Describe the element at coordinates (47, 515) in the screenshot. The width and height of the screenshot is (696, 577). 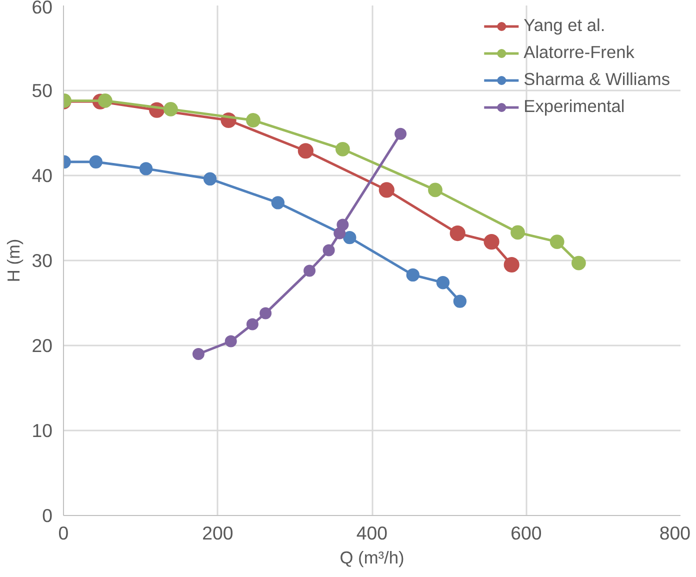
I see `y-tick-label: 0` at that location.